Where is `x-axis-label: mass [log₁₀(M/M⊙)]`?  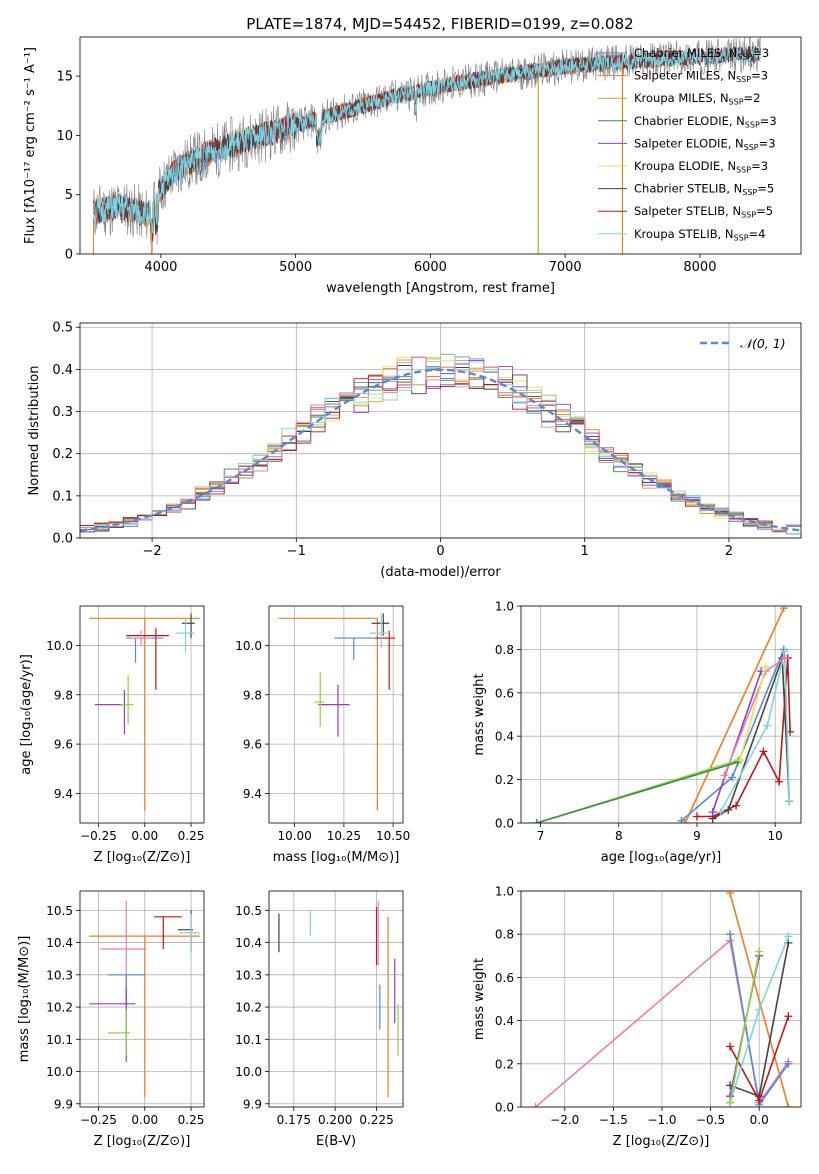 x-axis-label: mass [log₁₀(M/M⊙)] is located at coordinates (336, 857).